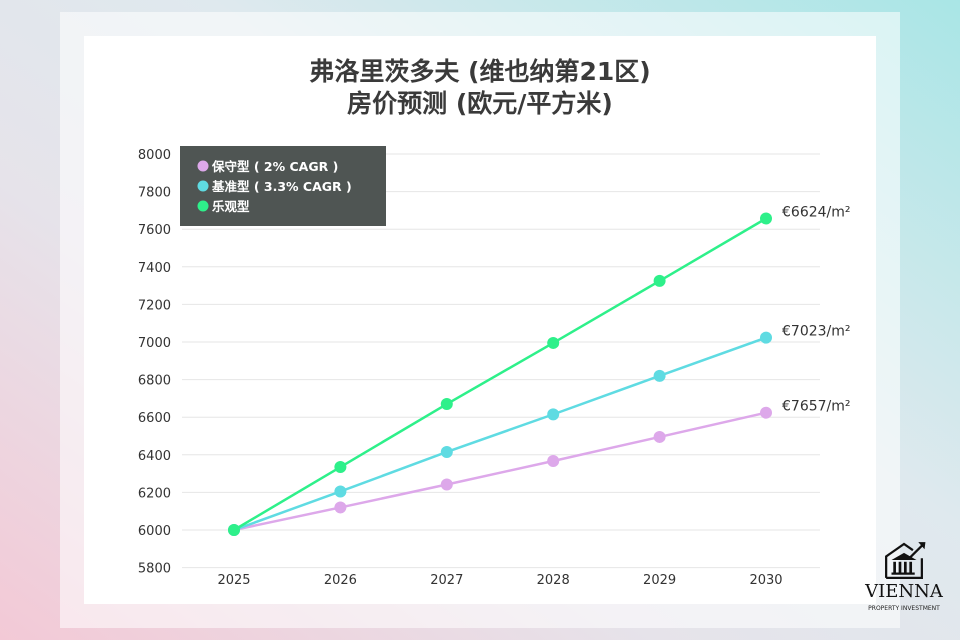  Describe the element at coordinates (154, 531) in the screenshot. I see `y-tick-label: 6000` at that location.